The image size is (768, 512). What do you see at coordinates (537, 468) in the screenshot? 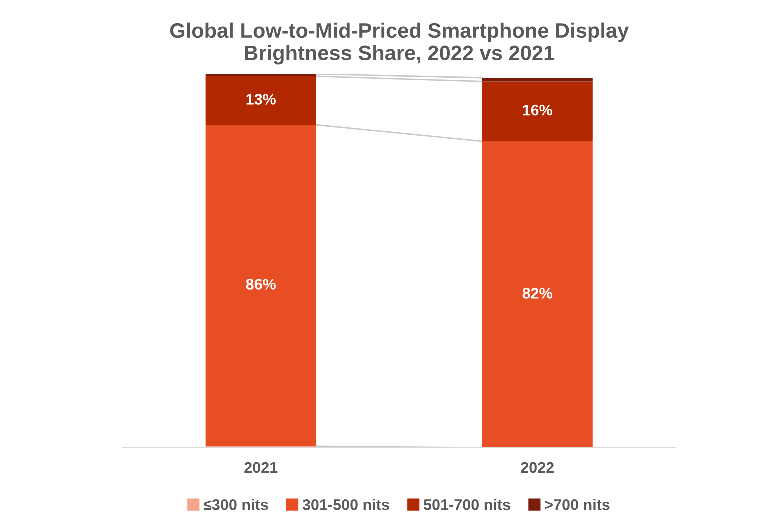
I see `x-tick-label: 2022` at bounding box center [537, 468].